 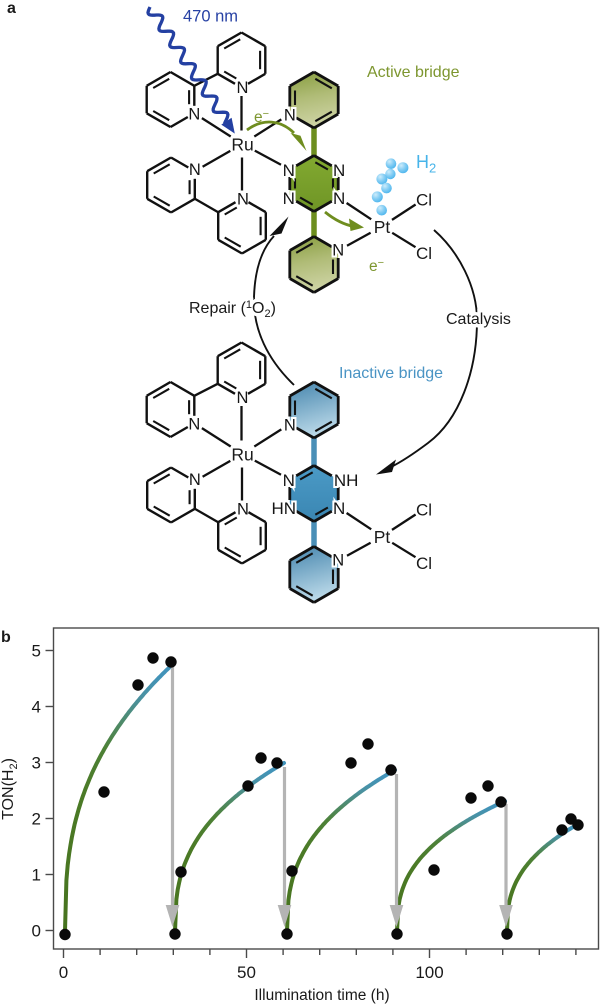 I want to click on svg-text: TON(H2), so click(x=10, y=789).